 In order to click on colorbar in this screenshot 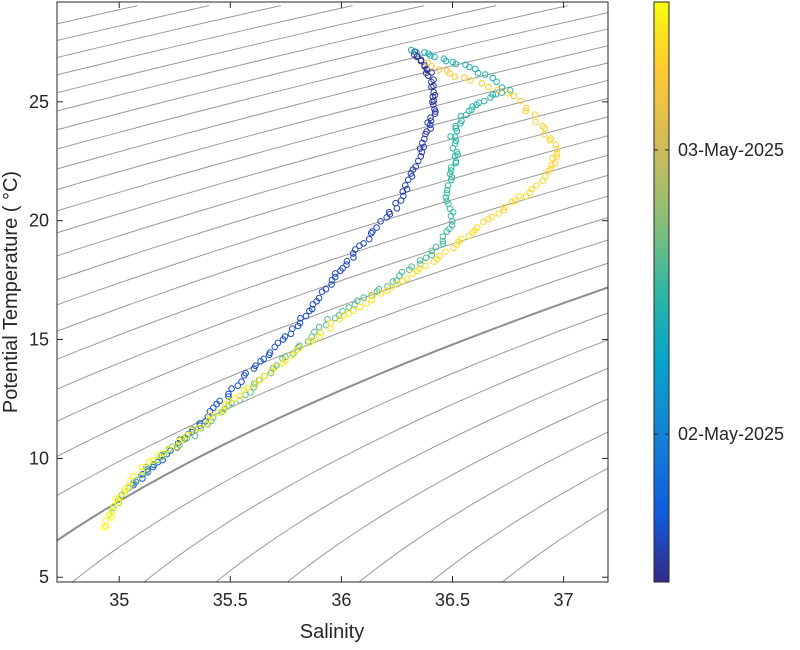, I will do `click(661, 292)`.